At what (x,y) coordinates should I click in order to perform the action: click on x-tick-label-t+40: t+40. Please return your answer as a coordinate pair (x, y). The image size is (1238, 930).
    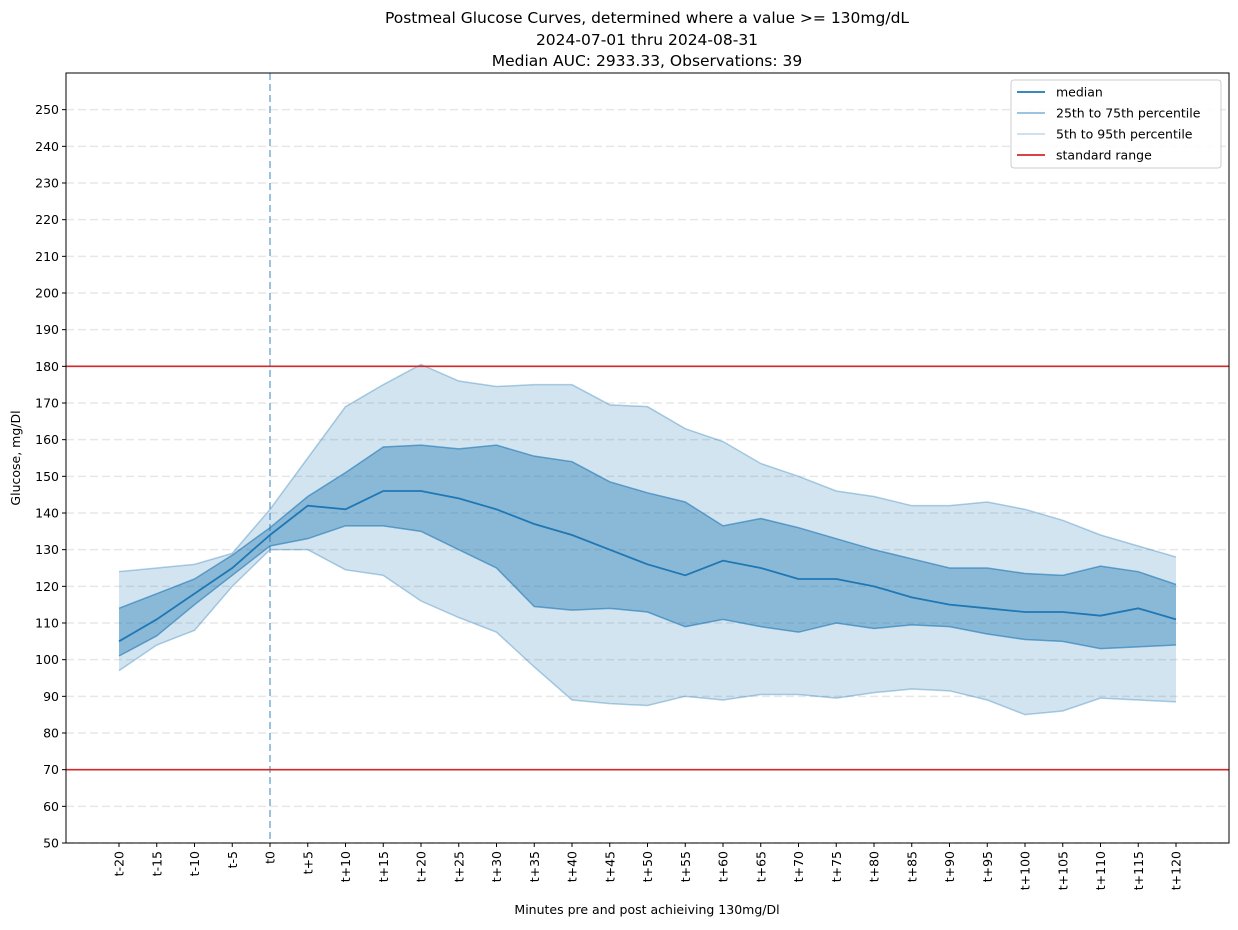
    Looking at the image, I should click on (572, 866).